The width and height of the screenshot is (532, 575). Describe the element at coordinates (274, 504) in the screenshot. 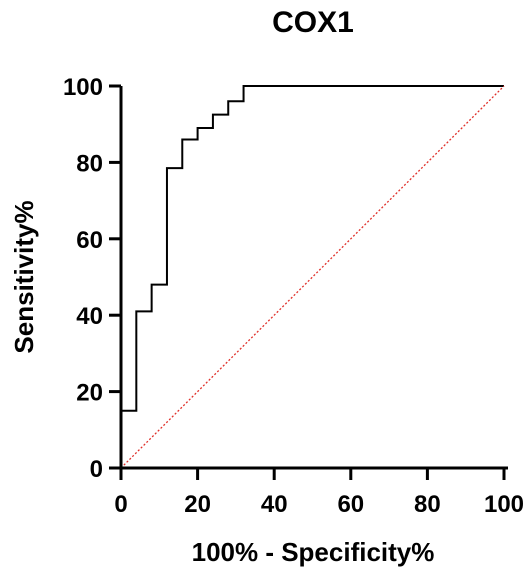

I see `x-tick-label: 40` at that location.